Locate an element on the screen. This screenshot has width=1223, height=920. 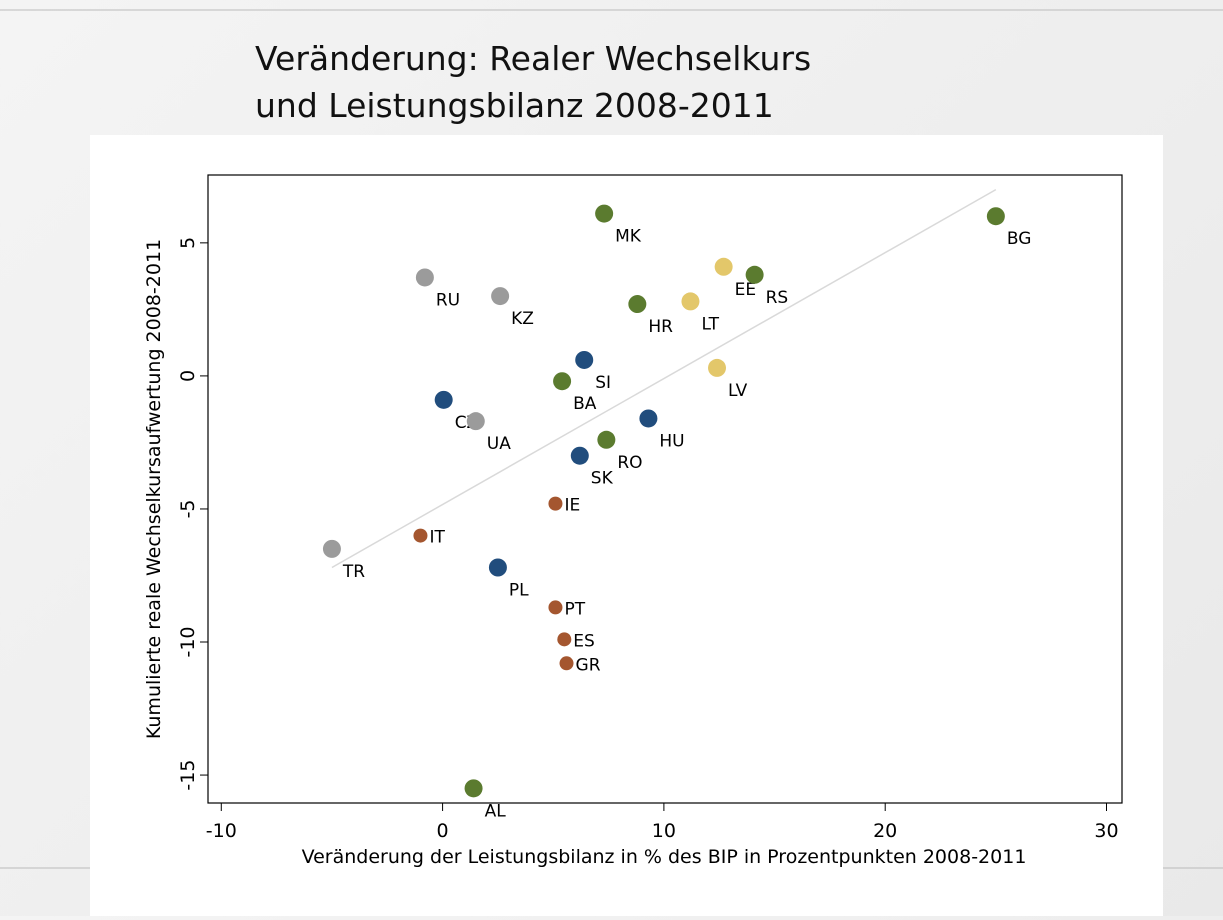
point-label: IT is located at coordinates (437, 538).